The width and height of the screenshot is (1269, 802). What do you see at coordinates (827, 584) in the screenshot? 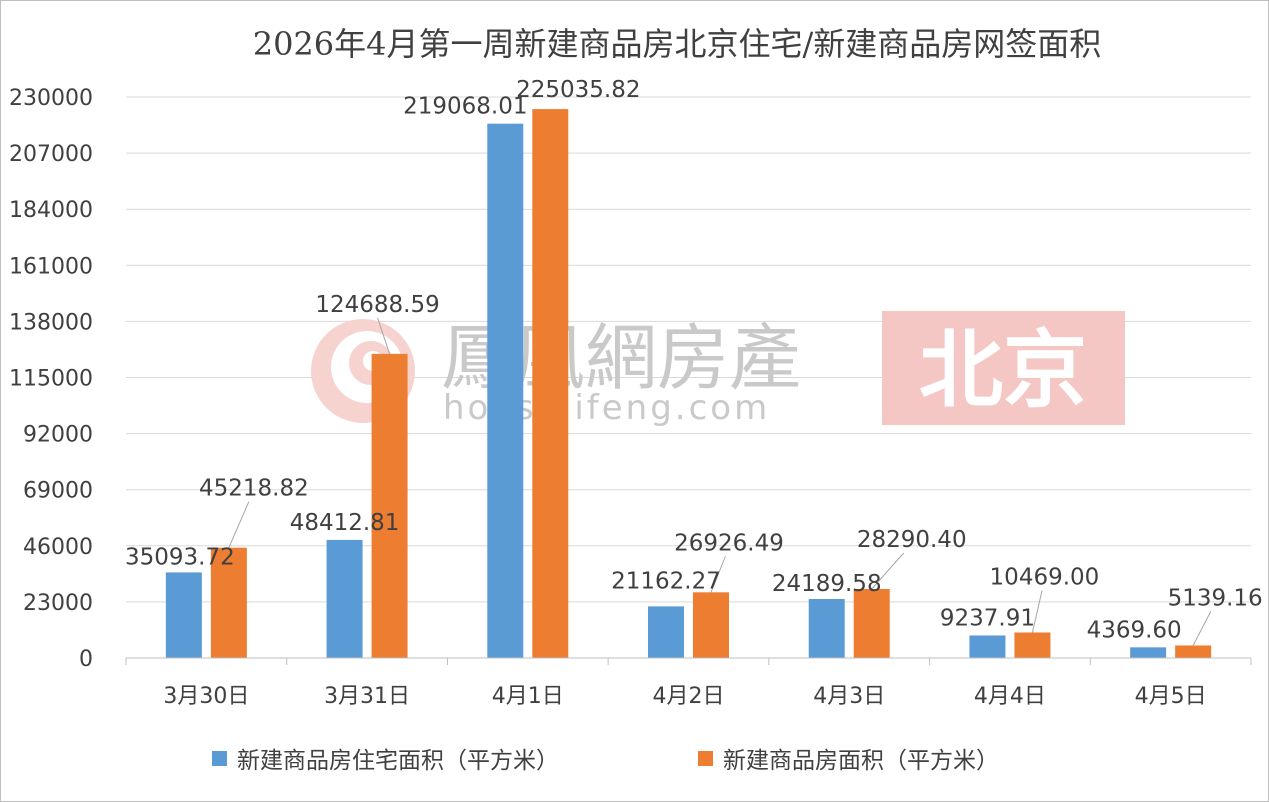
I see `data-label: 24189.58` at bounding box center [827, 584].